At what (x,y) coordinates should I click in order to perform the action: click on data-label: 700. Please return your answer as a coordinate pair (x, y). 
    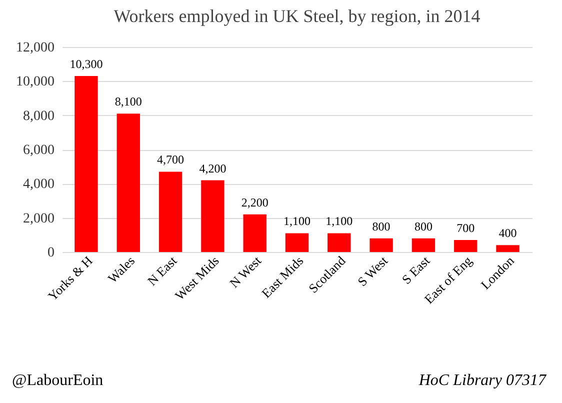
    Looking at the image, I should click on (465, 228).